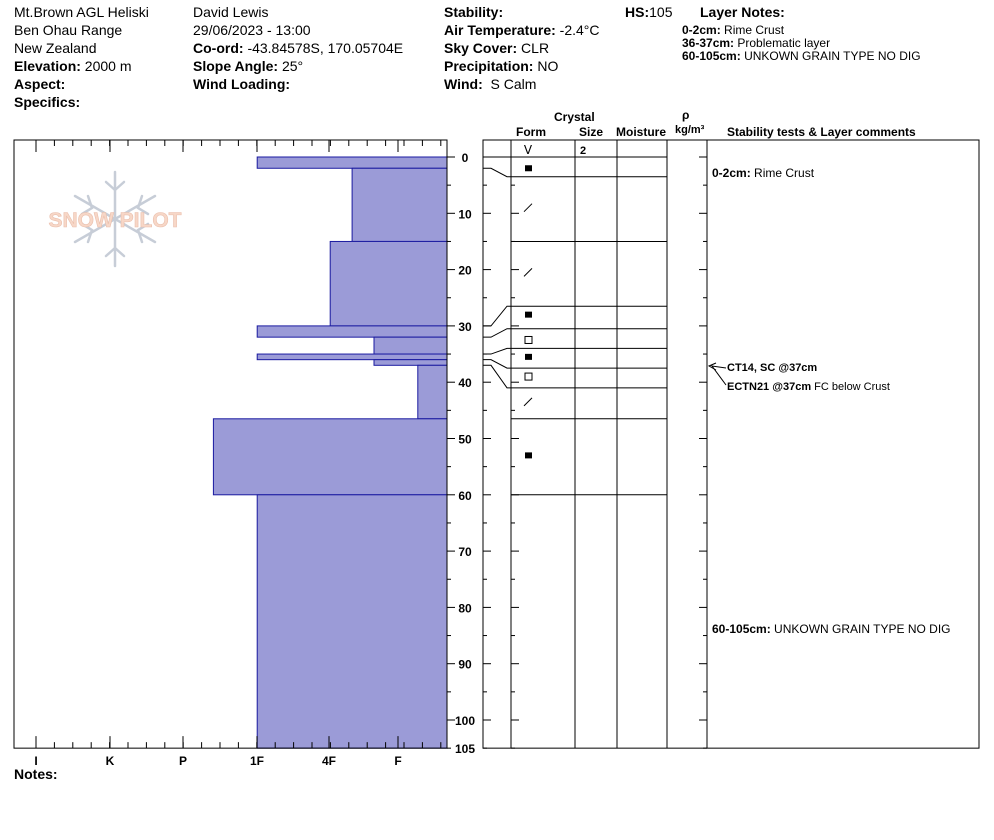  Describe the element at coordinates (742, 12) in the screenshot. I see `layer-notes-title: Layer Notes:` at that location.